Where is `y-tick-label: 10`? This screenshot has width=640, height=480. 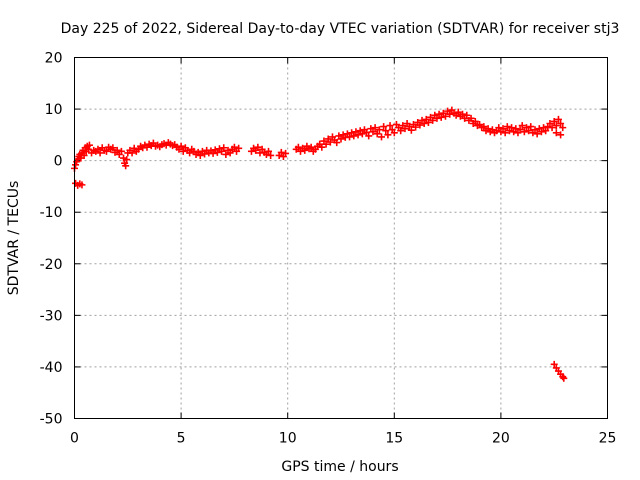
y-tick-label: 10 is located at coordinates (54, 110).